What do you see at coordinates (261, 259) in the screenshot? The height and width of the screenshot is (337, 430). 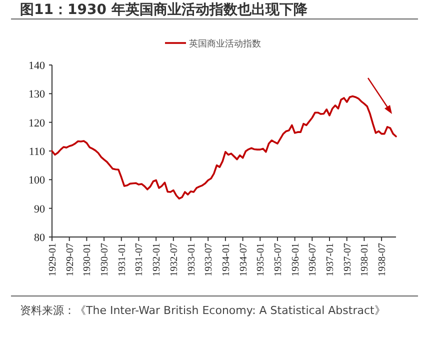 I see `x-tick-label: 1935-01` at bounding box center [261, 259].